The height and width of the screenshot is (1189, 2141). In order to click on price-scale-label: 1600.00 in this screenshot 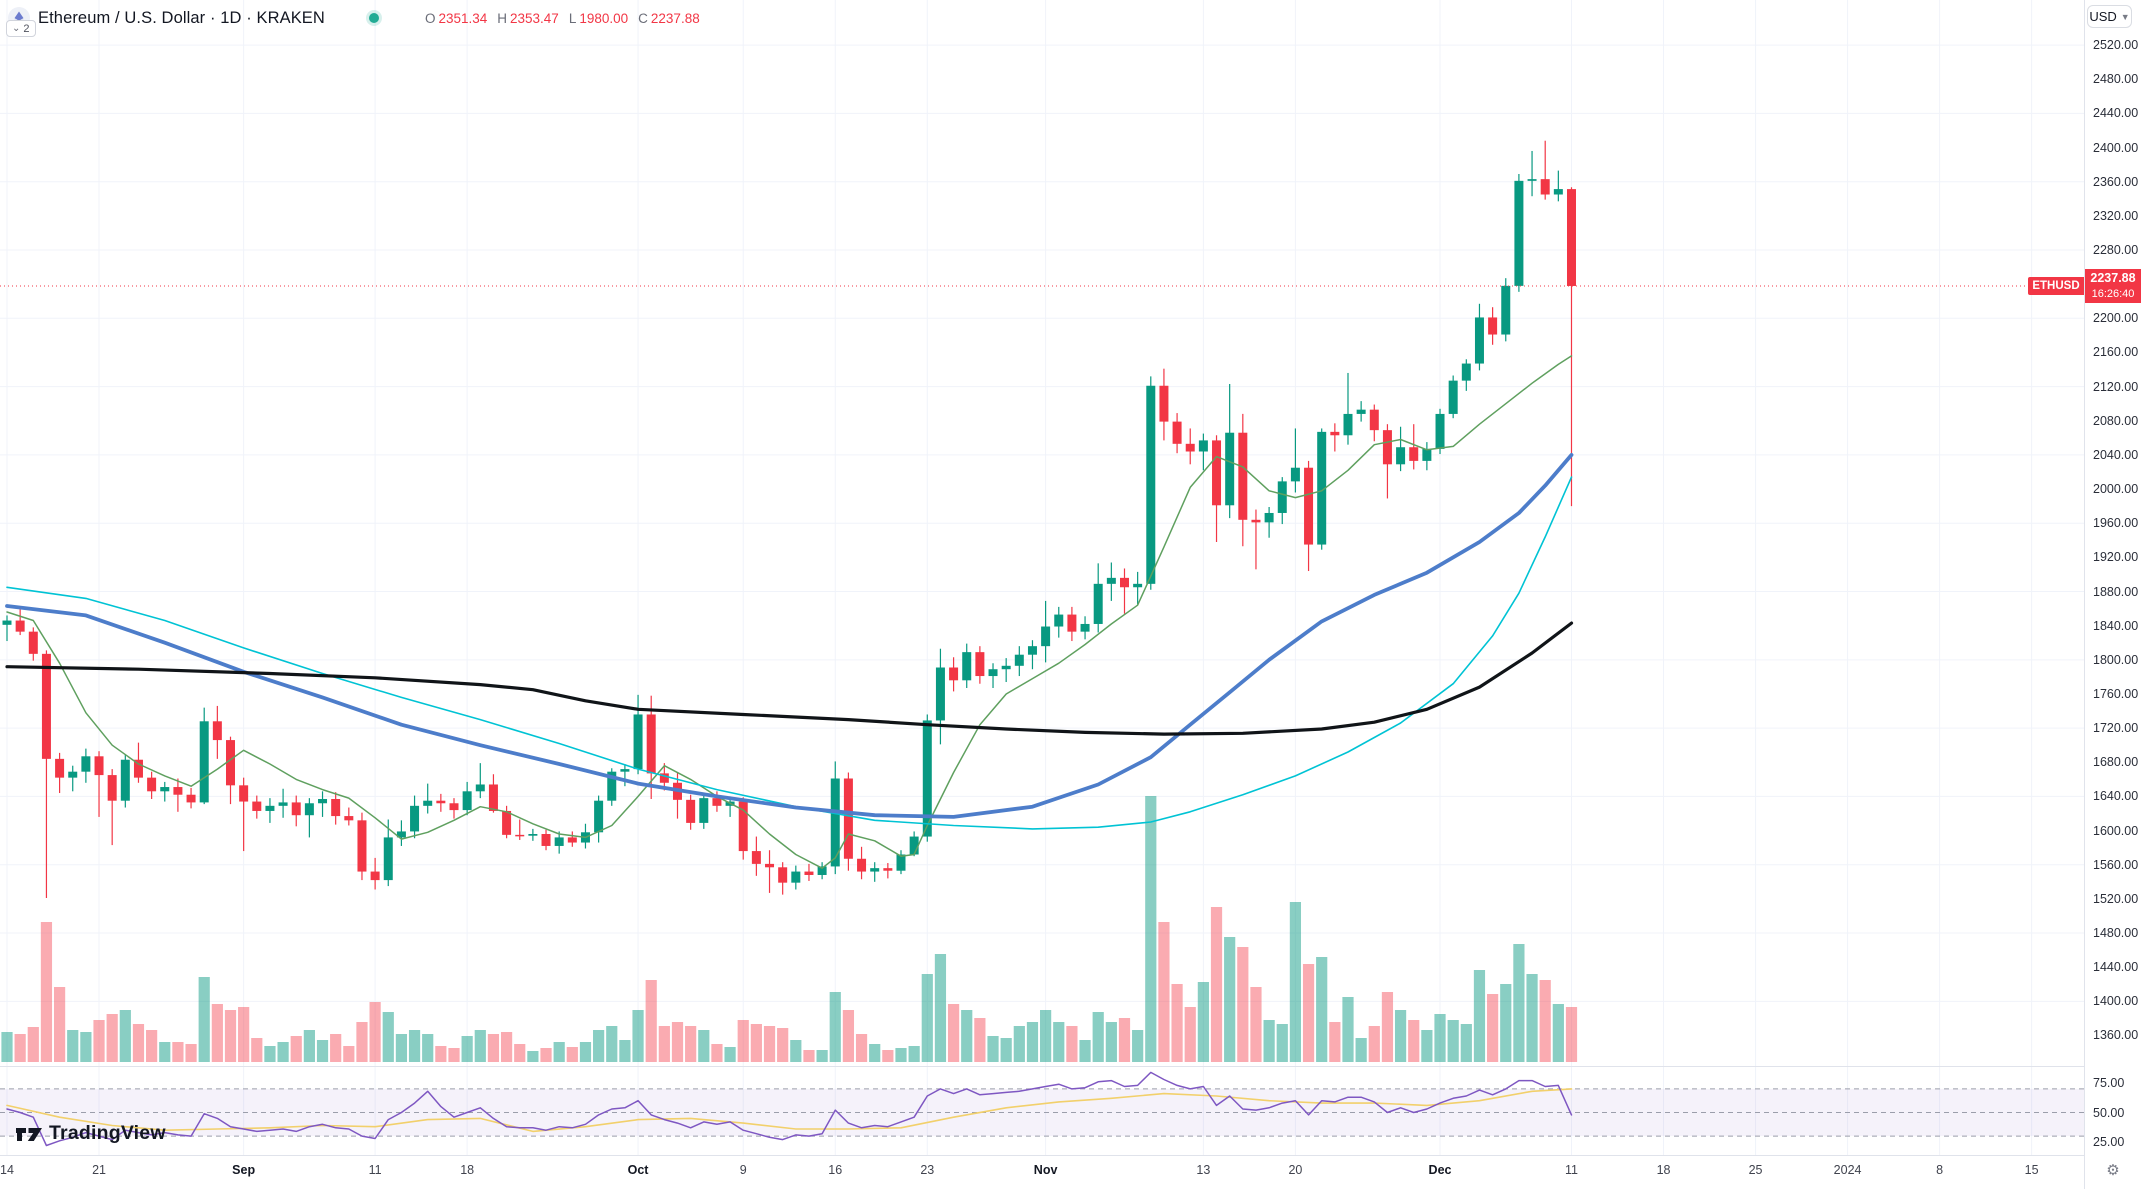, I will do `click(2116, 830)`.